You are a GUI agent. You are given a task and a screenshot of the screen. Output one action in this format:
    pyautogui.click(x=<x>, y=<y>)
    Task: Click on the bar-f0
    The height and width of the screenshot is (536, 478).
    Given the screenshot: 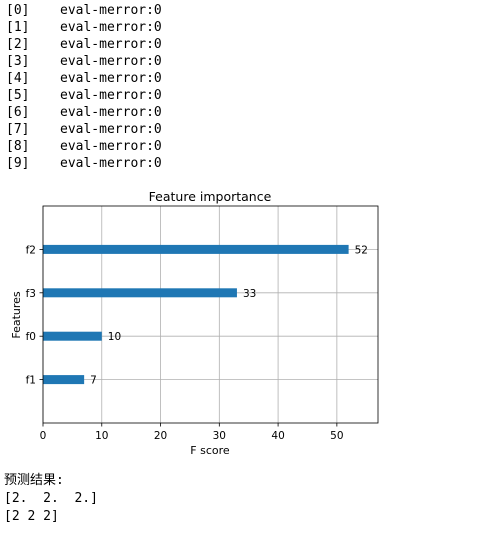 What is the action you would take?
    pyautogui.click(x=72, y=336)
    